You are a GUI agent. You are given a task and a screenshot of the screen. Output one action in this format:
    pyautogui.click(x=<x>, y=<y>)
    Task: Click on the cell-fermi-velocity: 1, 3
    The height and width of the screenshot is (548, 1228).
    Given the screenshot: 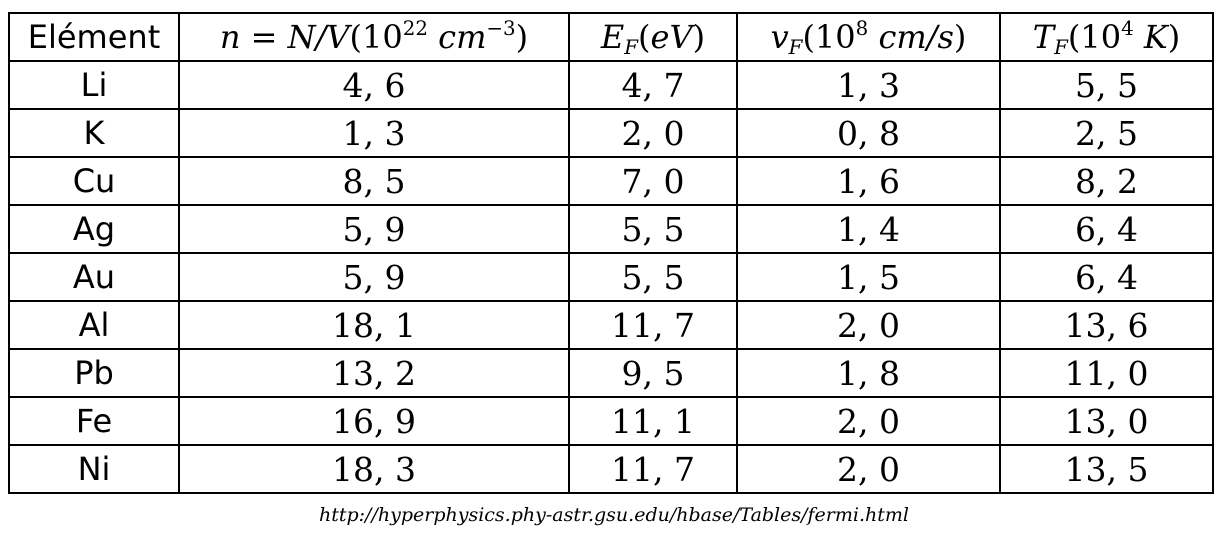 What is the action you would take?
    pyautogui.click(x=868, y=85)
    